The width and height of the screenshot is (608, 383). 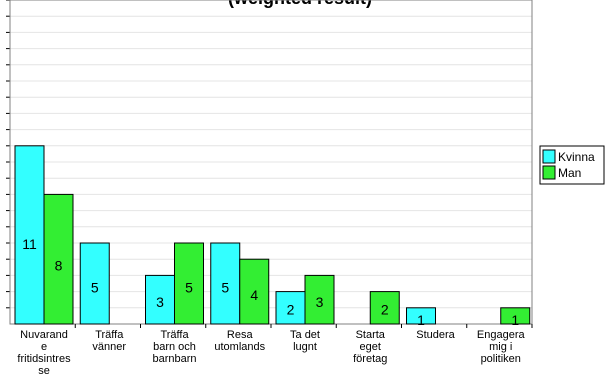 What do you see at coordinates (305, 341) in the screenshot?
I see `category-label: Ta det lugnt` at bounding box center [305, 341].